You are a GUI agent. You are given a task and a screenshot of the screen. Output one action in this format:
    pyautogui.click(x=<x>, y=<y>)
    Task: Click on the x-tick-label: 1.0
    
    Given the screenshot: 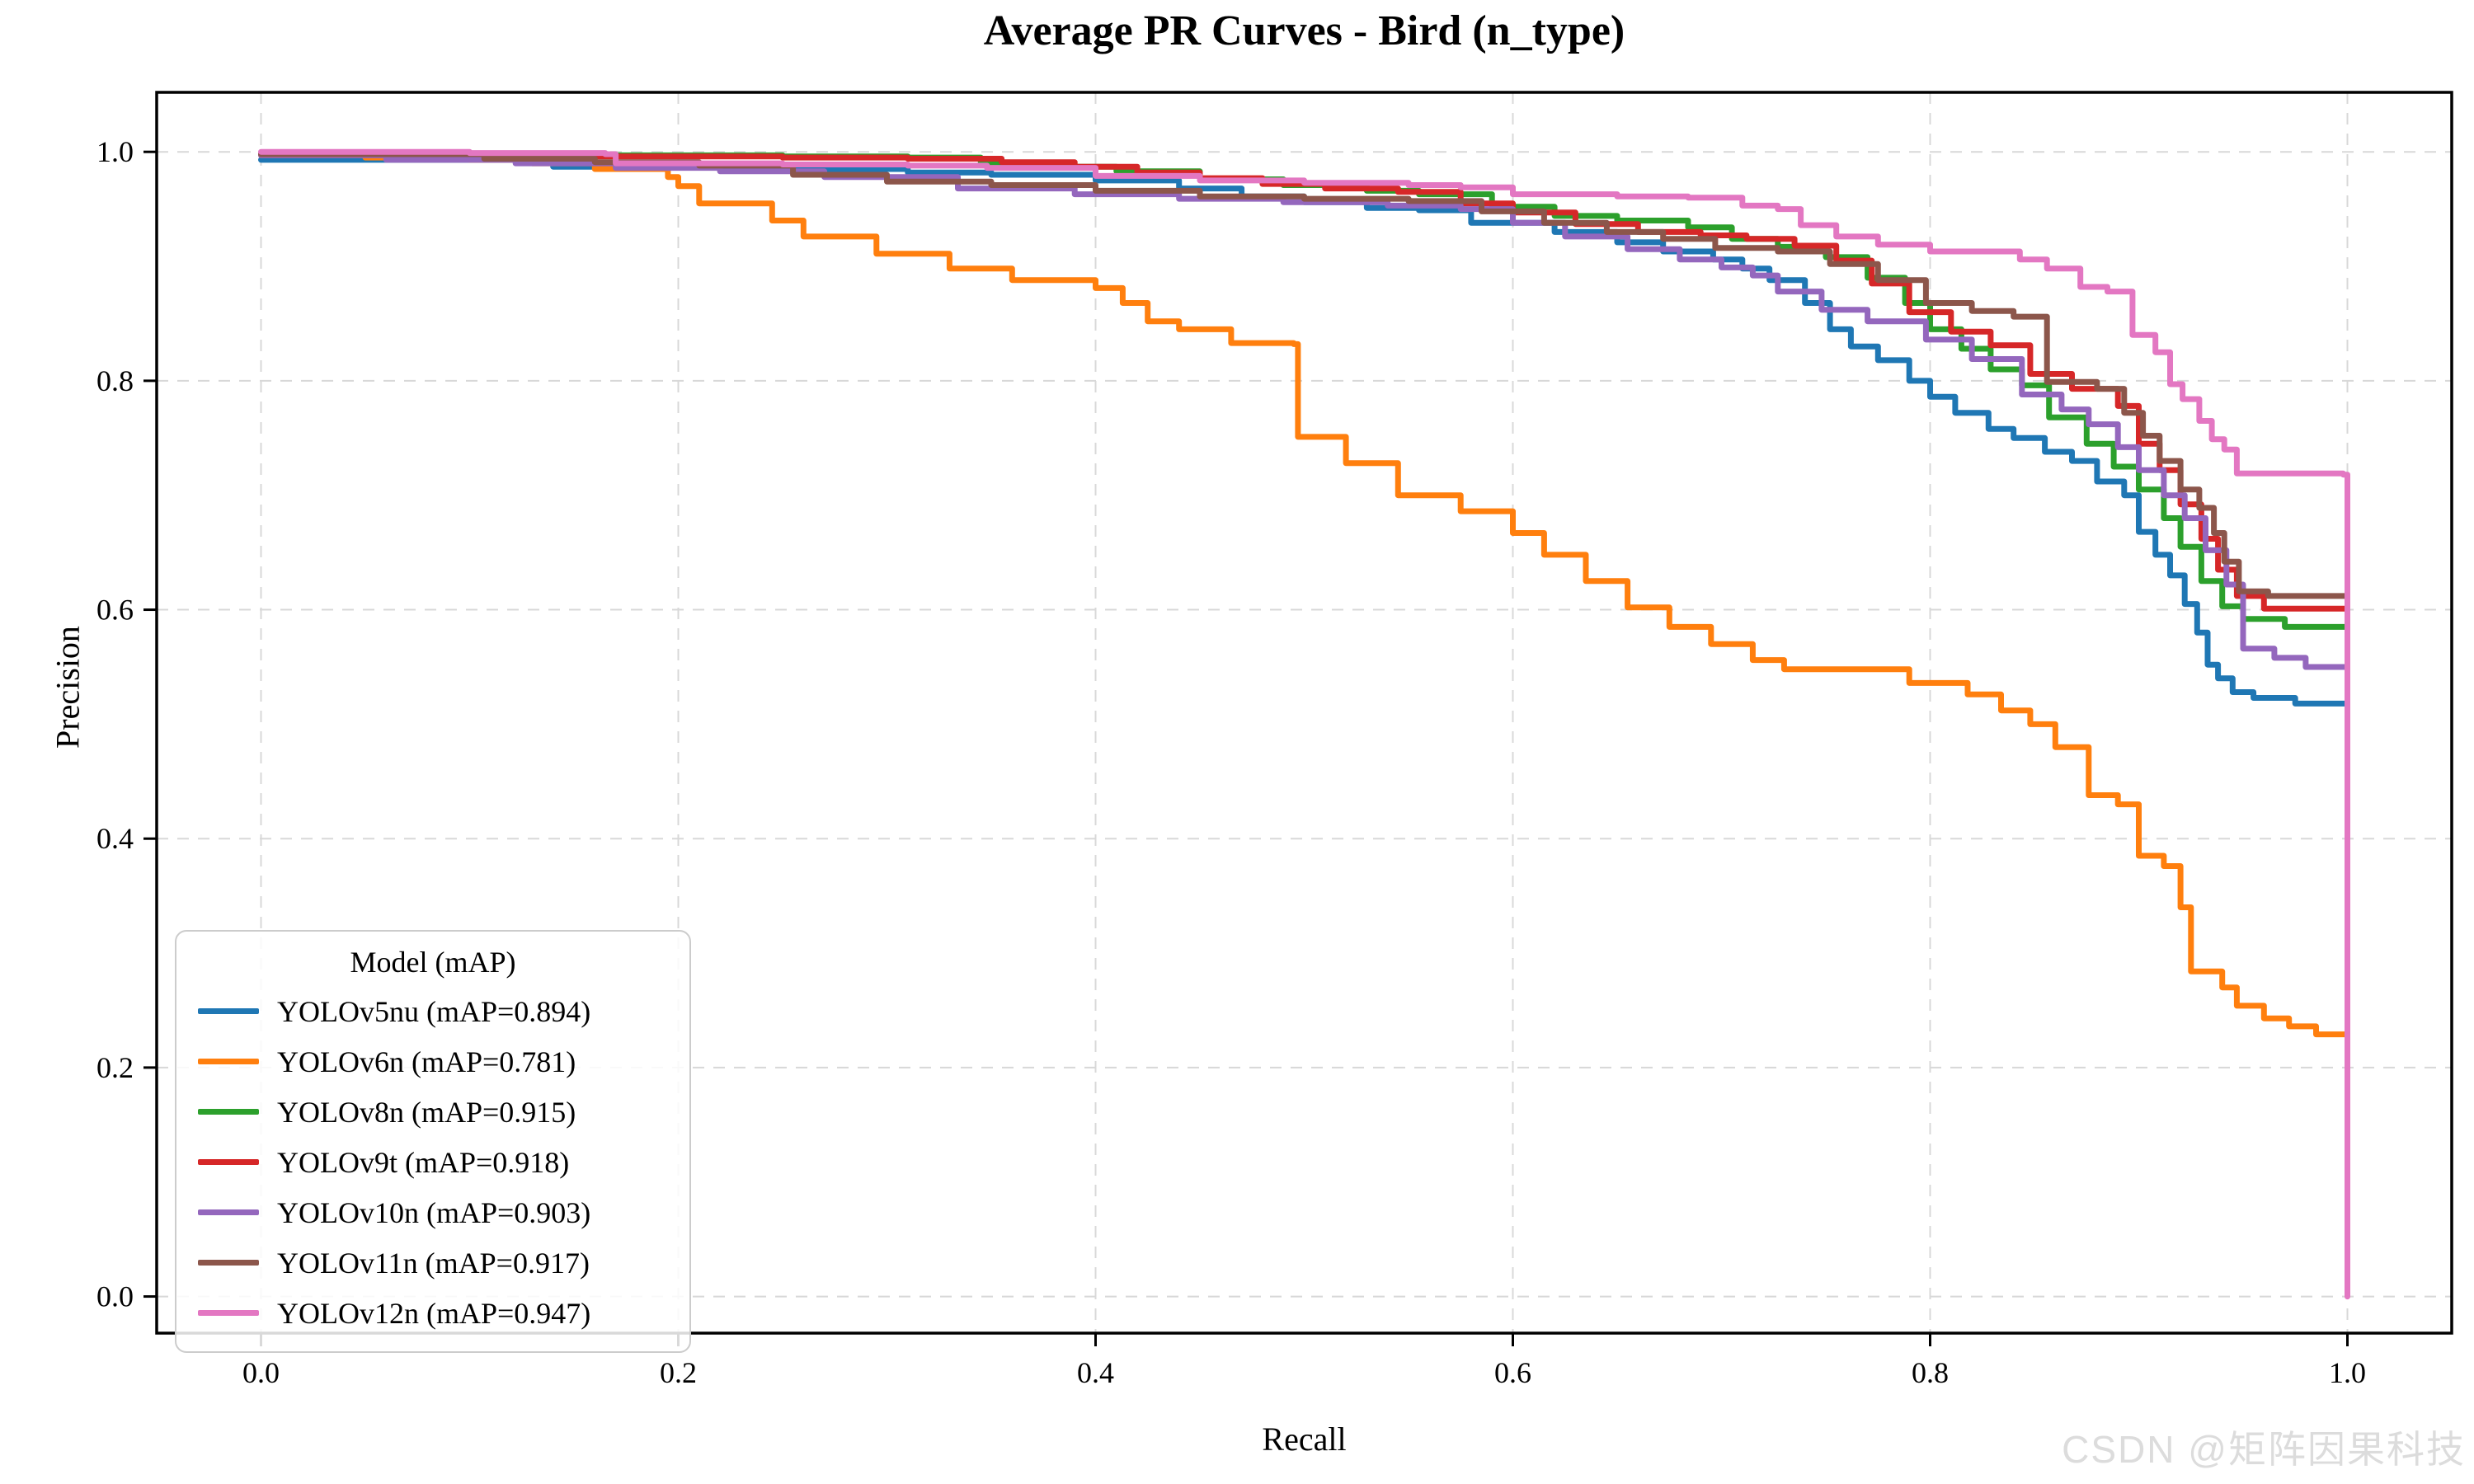 What is the action you would take?
    pyautogui.click(x=2347, y=1372)
    